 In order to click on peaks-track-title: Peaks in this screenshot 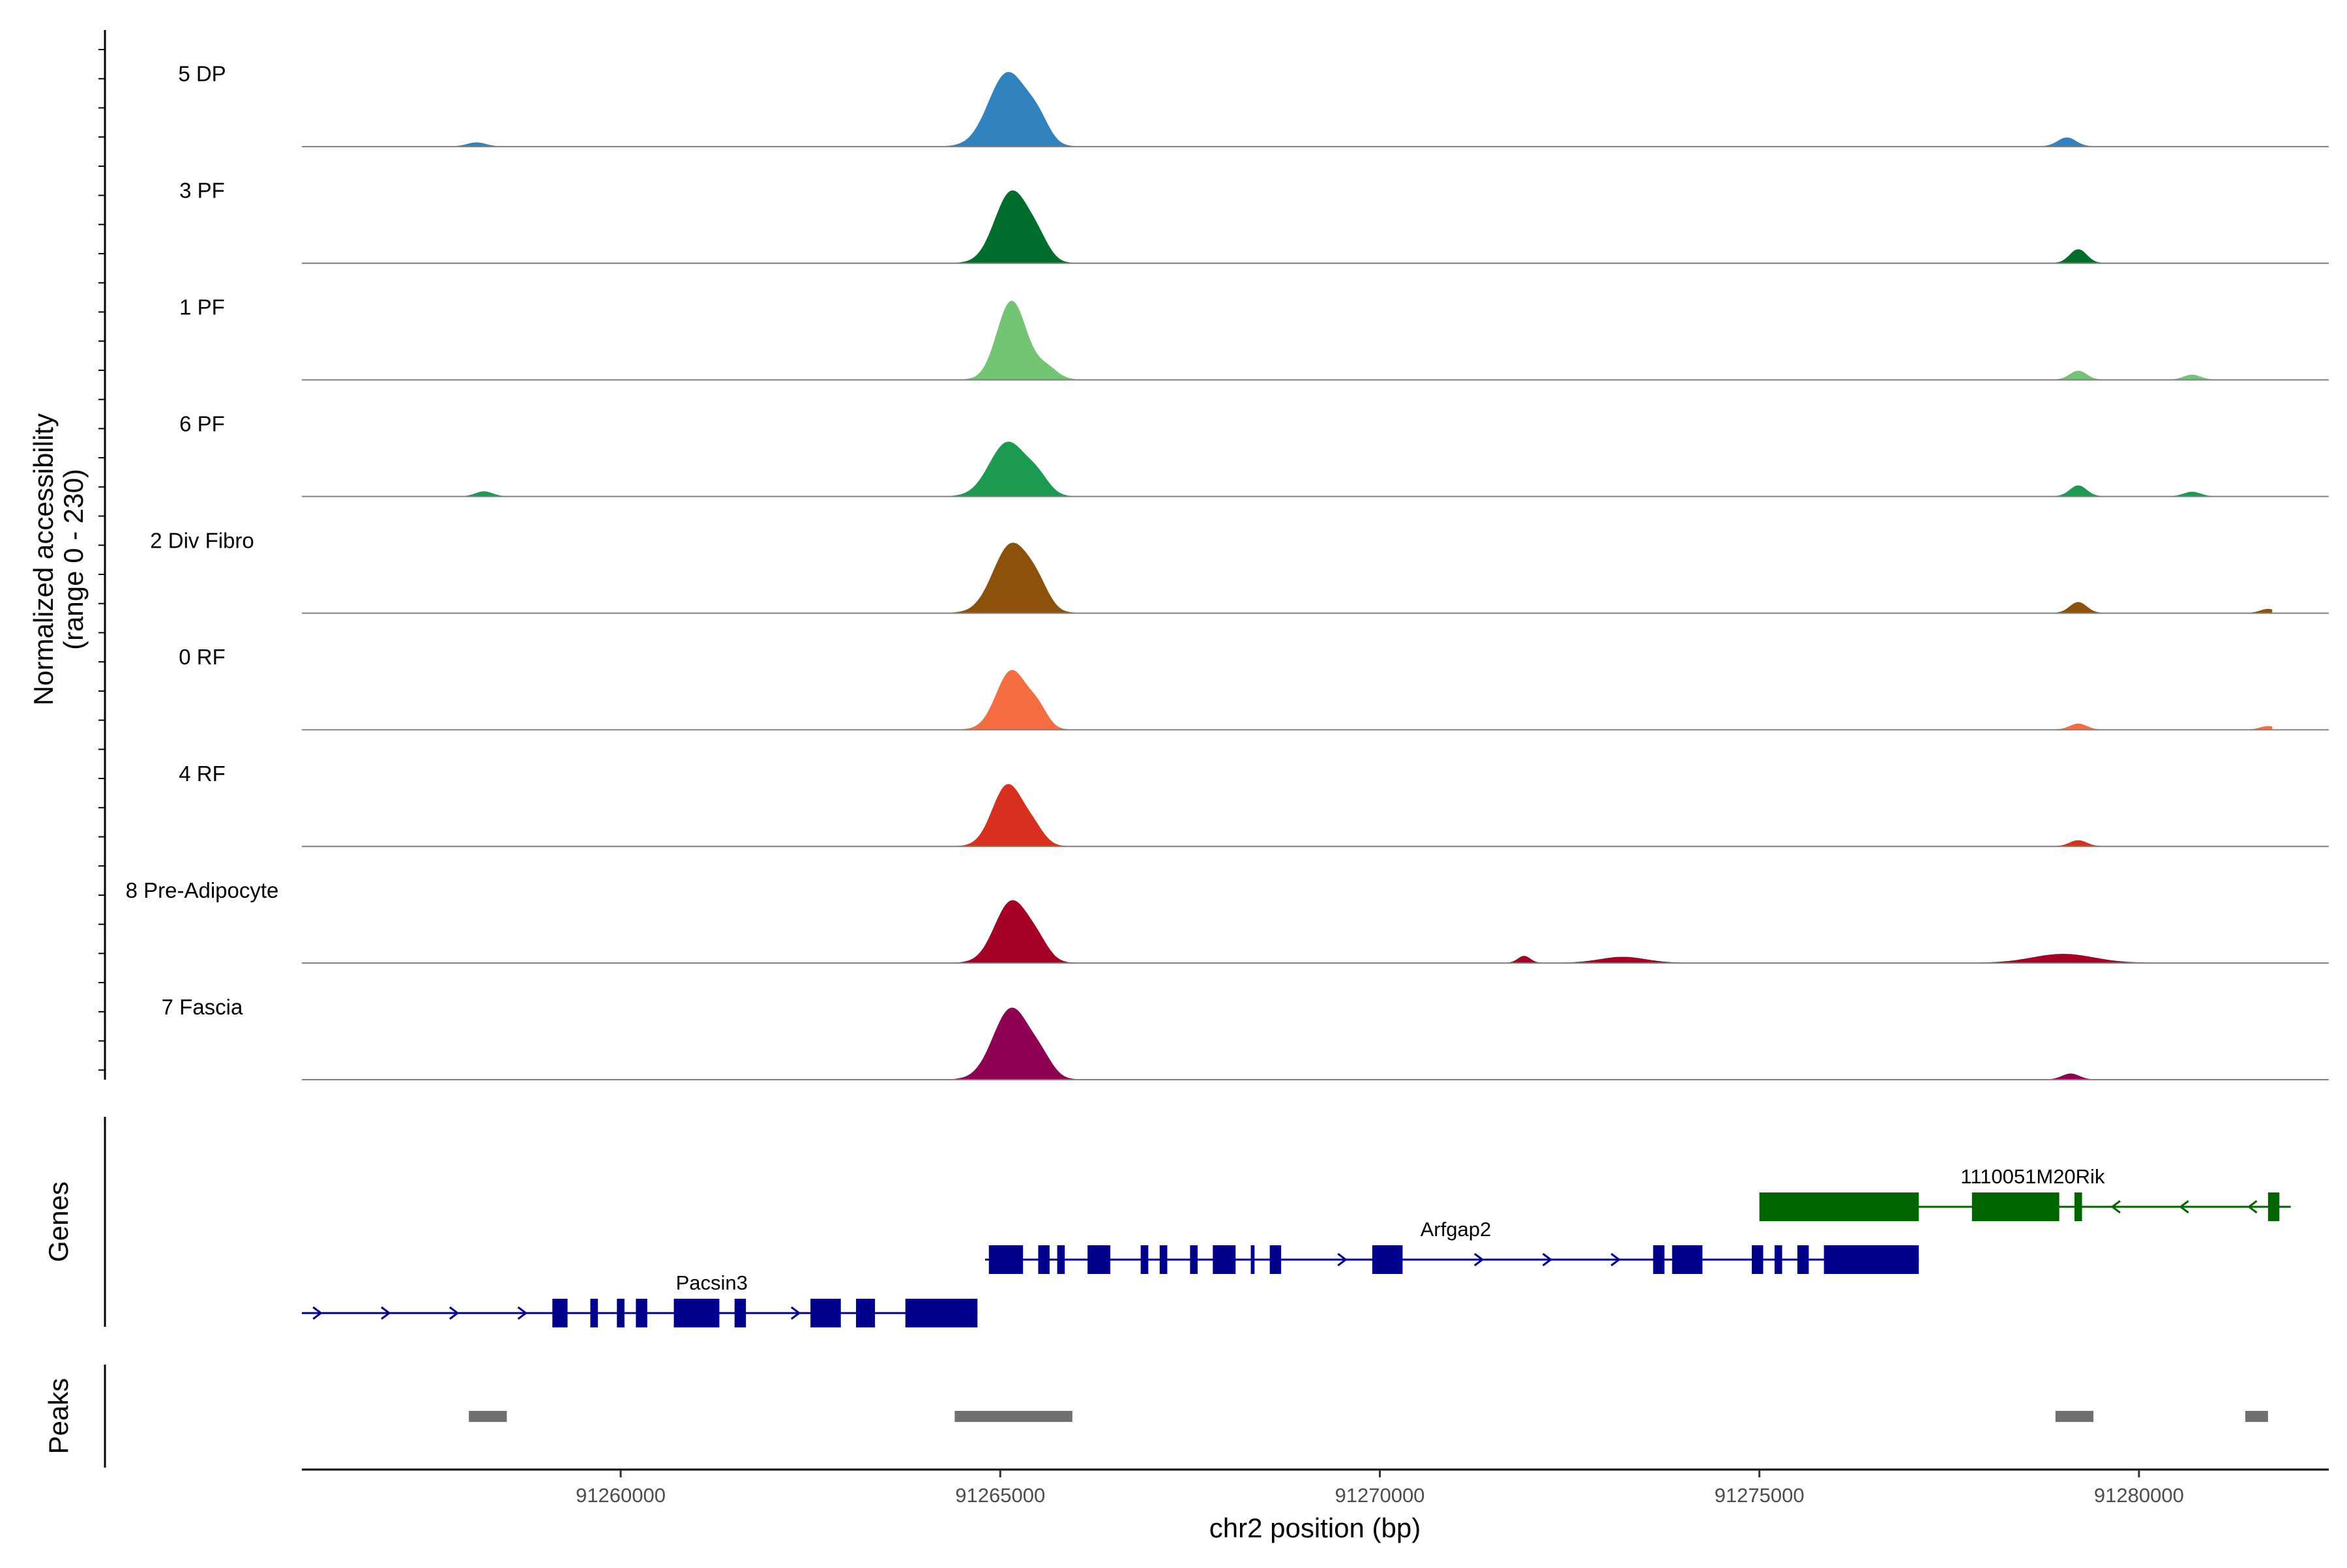, I will do `click(58, 1417)`.